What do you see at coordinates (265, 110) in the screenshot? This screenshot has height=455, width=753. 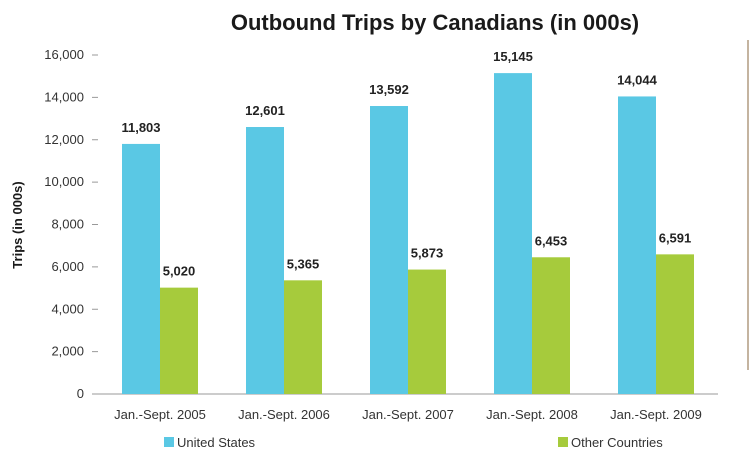 I see `data-label: 12,601` at bounding box center [265, 110].